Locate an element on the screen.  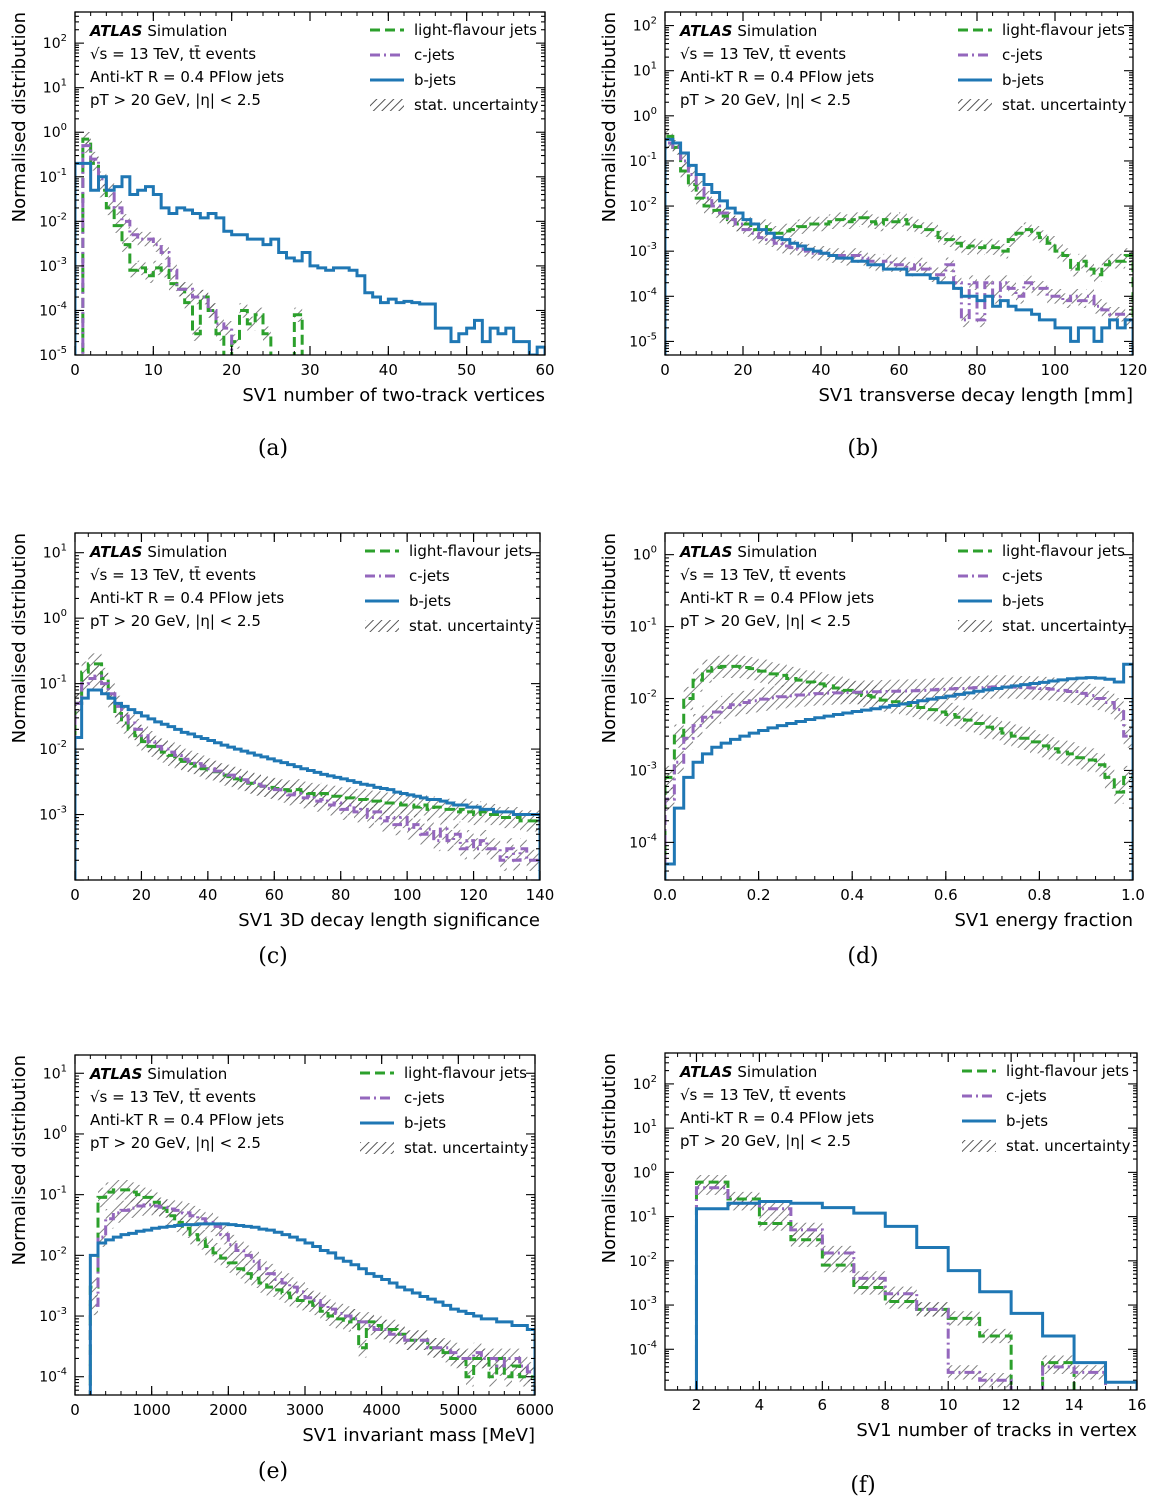
x-tick-label: 30 is located at coordinates (309, 370).